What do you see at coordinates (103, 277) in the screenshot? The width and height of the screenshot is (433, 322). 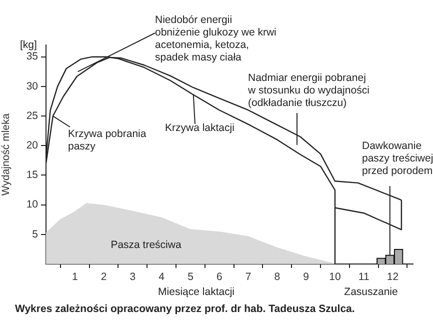 I see `x-tick-label: 2` at bounding box center [103, 277].